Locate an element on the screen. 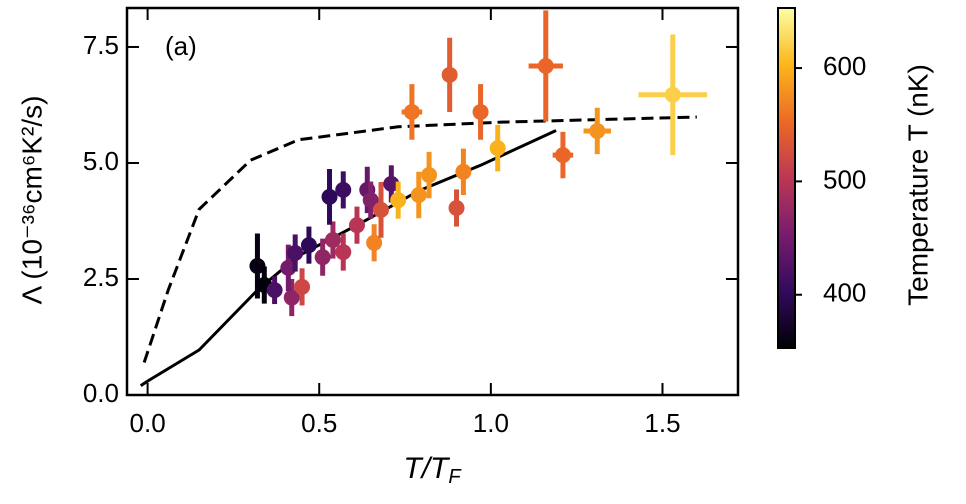 The image size is (966, 504). x-label-sub: F is located at coordinates (455, 477).